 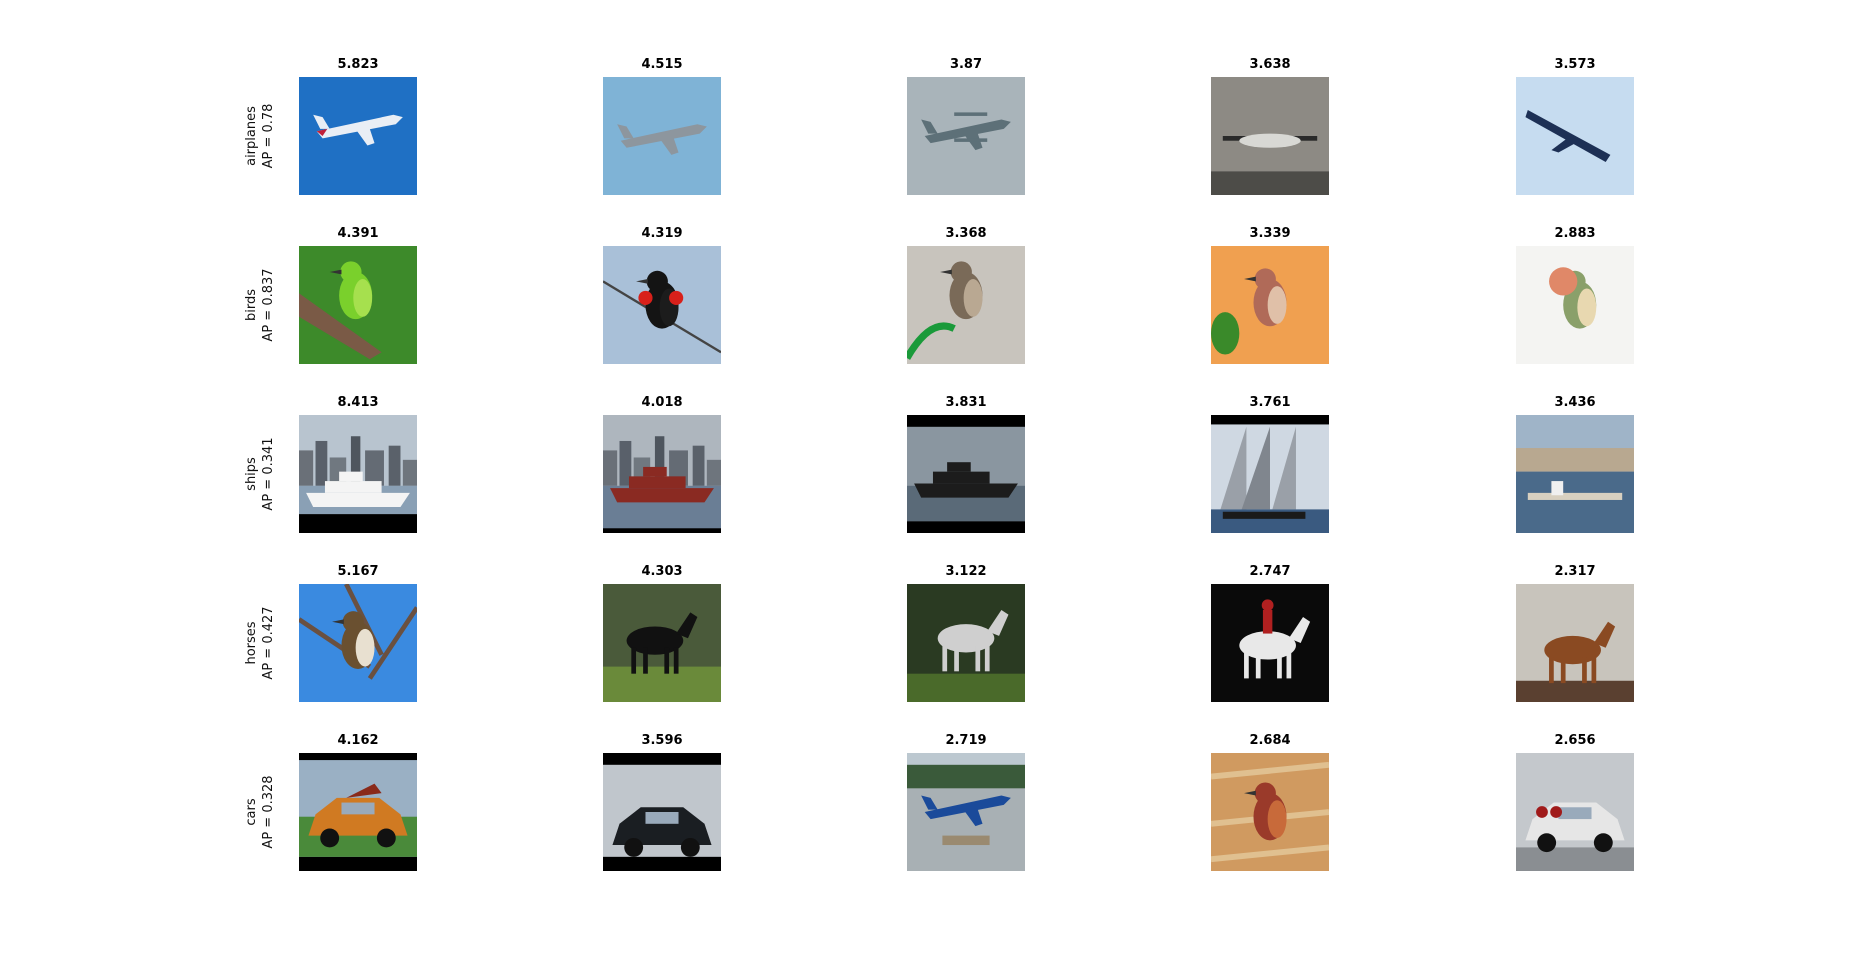 What do you see at coordinates (1575, 643) in the screenshot?
I see `grazing-horse-photo` at bounding box center [1575, 643].